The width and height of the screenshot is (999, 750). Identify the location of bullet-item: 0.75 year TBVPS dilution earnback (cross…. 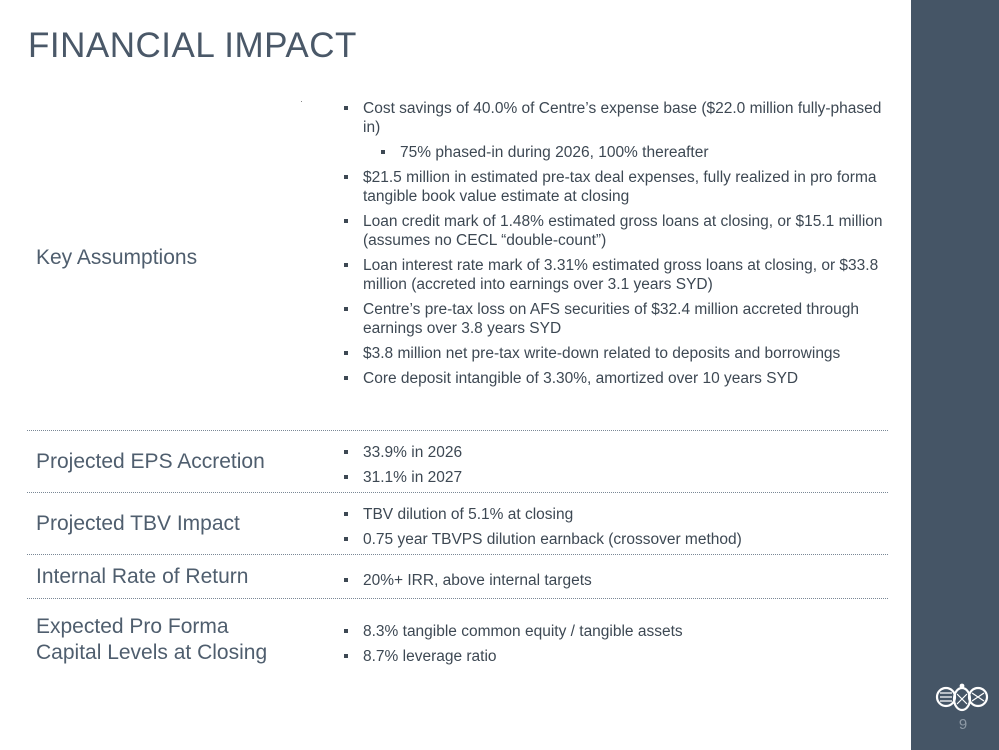
(617, 539).